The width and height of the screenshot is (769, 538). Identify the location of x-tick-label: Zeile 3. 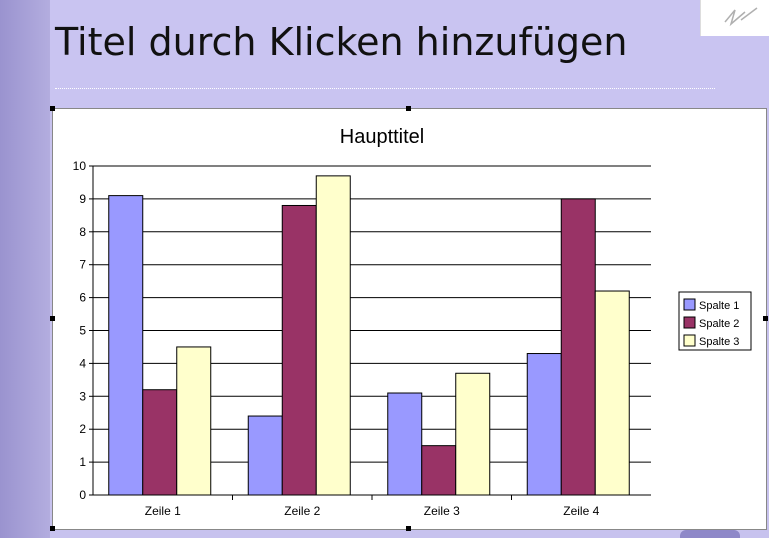
(442, 511).